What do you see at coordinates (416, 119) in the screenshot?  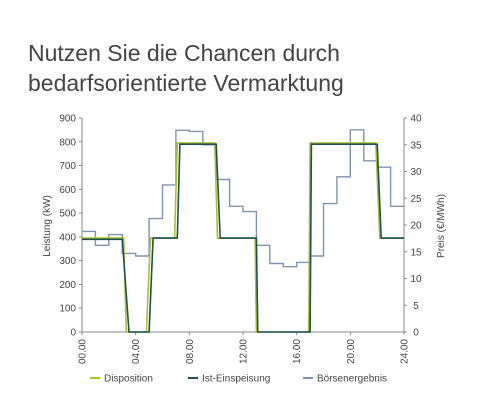 I see `y2-tick-label: 40` at bounding box center [416, 119].